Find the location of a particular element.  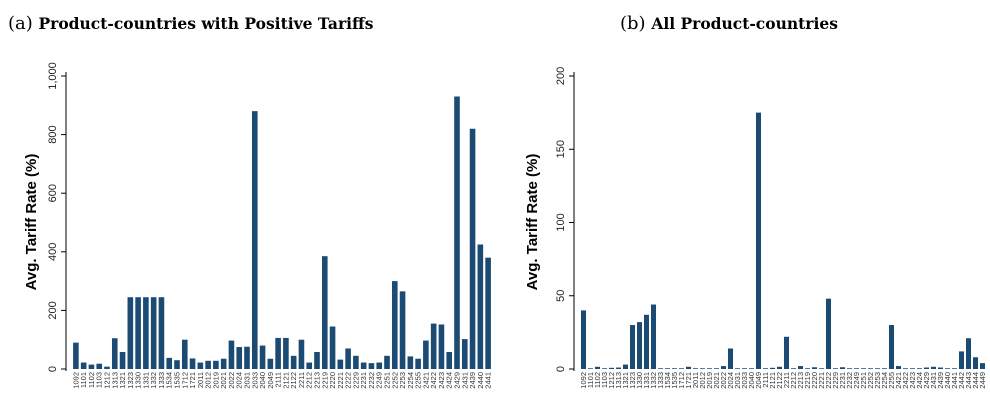

x-tick-label: 1212 is located at coordinates (611, 380).